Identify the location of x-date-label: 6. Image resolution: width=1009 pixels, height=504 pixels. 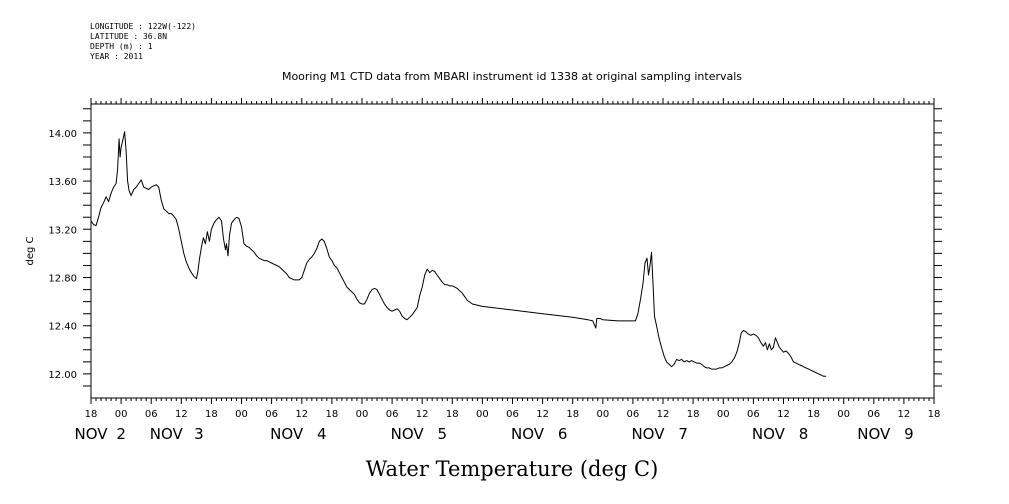
(563, 434).